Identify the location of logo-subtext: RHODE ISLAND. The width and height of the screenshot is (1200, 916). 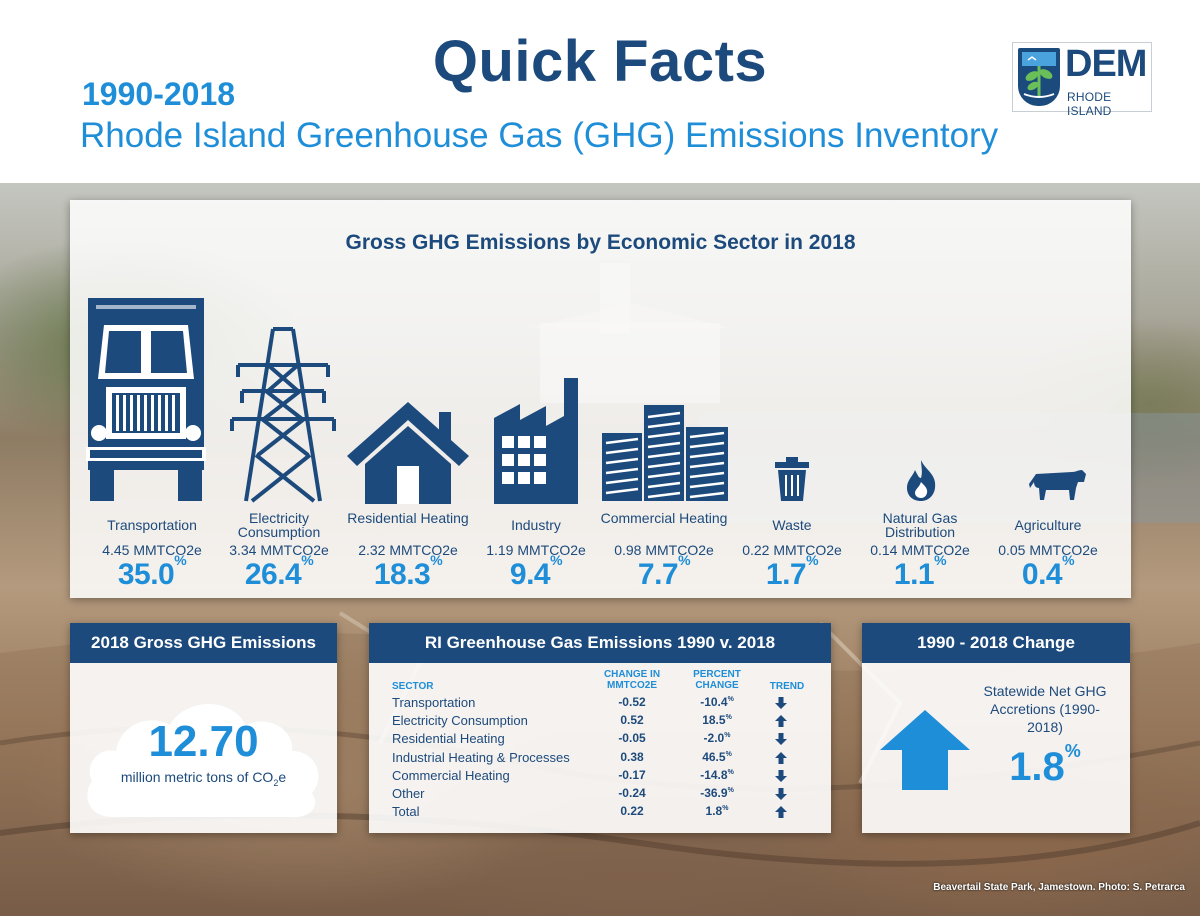
(1089, 104).